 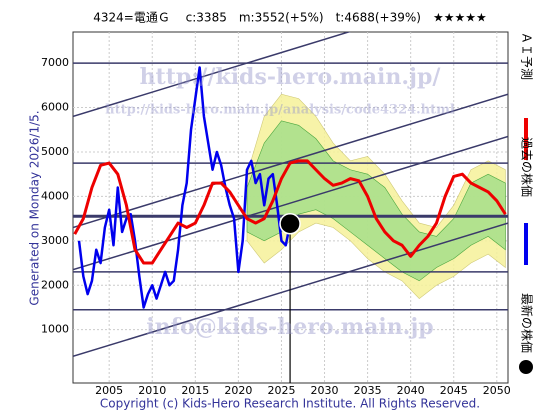 What do you see at coordinates (238, 390) in the screenshot?
I see `x-tick-label: 2020` at bounding box center [238, 390].